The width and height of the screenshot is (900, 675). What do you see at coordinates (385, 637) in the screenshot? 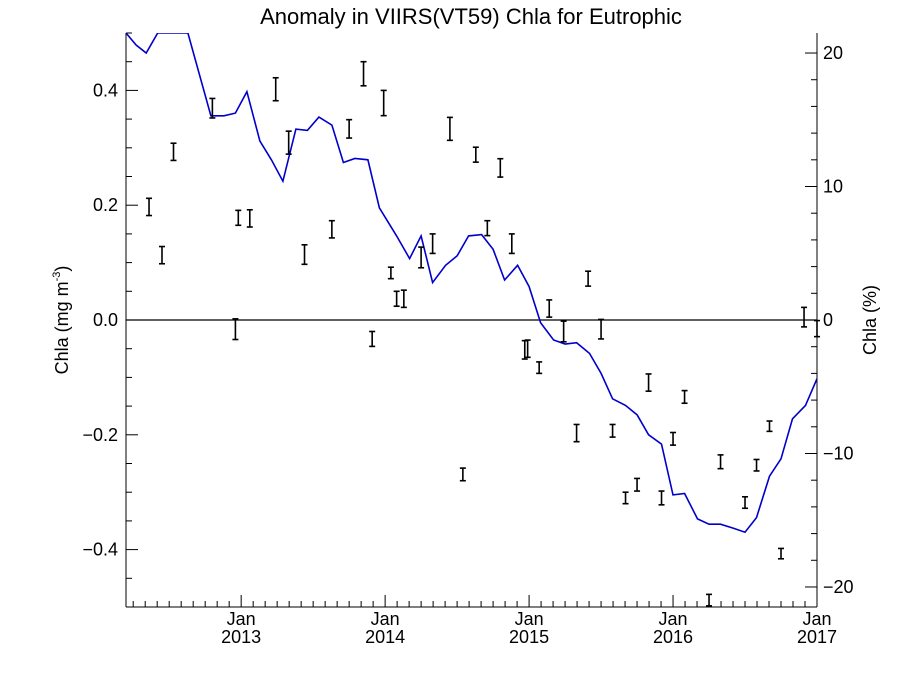
I see `x-tick-year-label: 2014` at bounding box center [385, 637].